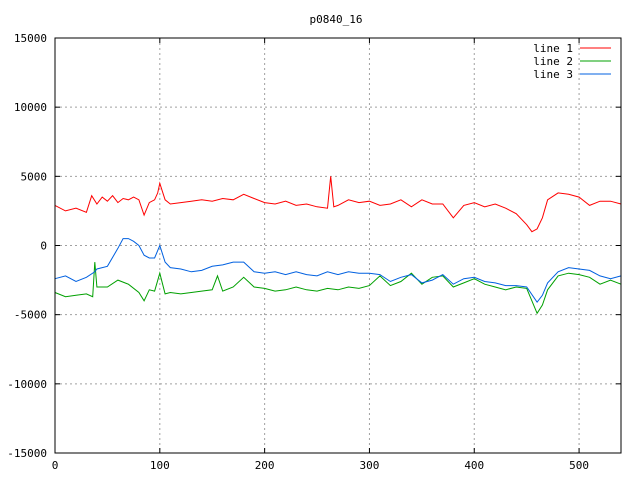  I want to click on y-tick-label: -5000, so click(30, 315).